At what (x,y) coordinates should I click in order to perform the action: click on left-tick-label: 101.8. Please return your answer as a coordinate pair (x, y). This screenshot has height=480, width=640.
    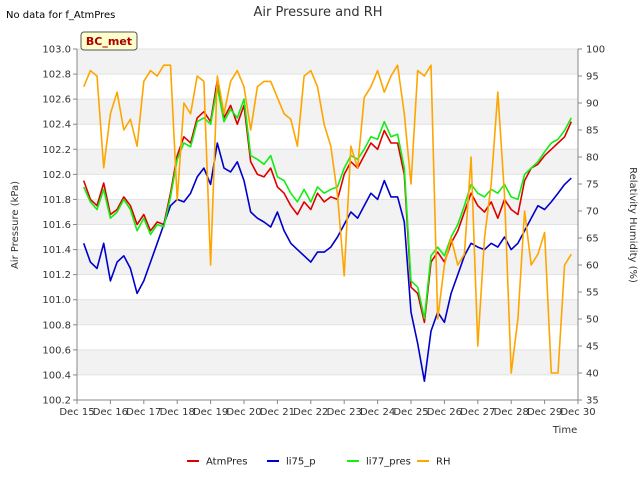
    Looking at the image, I should click on (56, 200).